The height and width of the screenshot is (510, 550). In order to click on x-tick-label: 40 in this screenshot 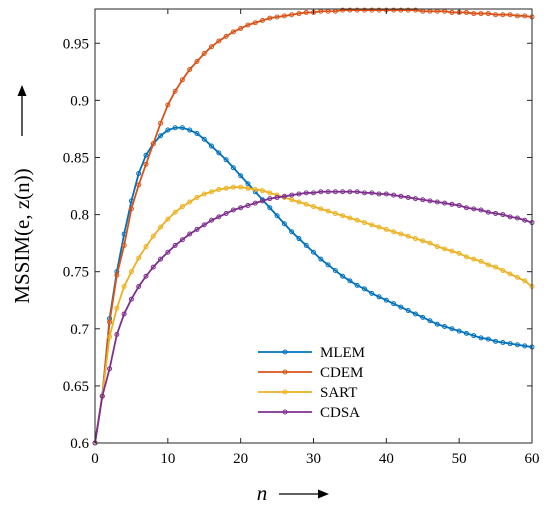, I will do `click(386, 459)`.